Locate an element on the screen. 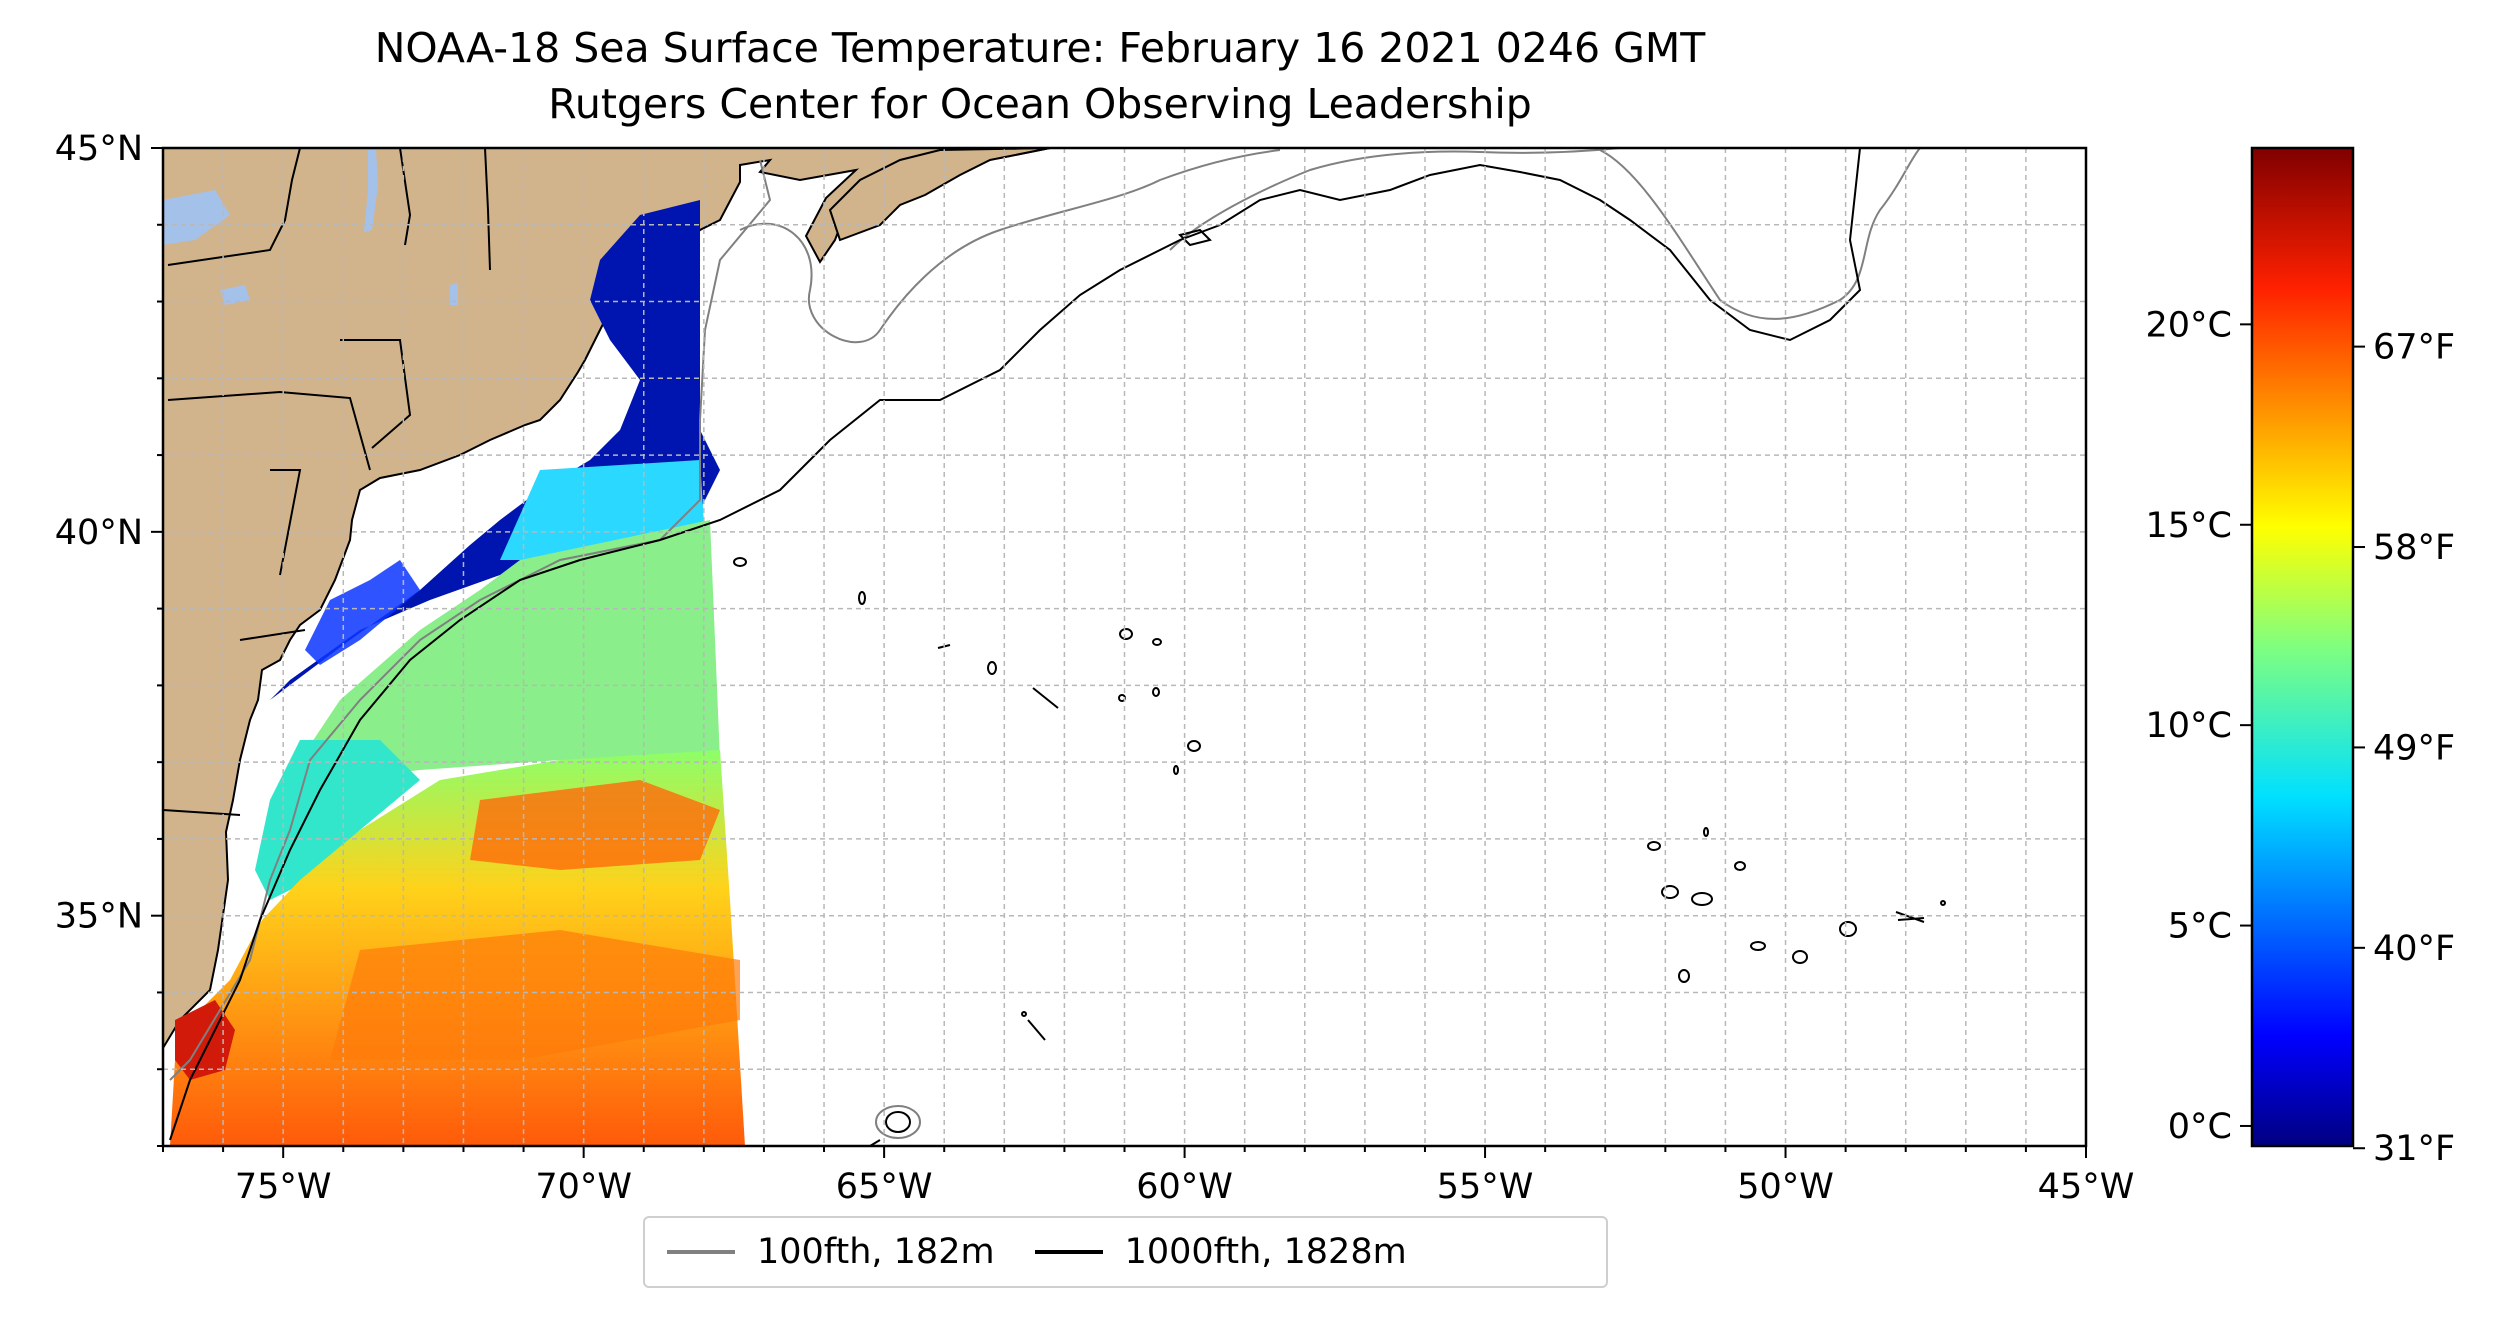 The width and height of the screenshot is (2502, 1318). lon-label: 55°W is located at coordinates (1485, 1187).